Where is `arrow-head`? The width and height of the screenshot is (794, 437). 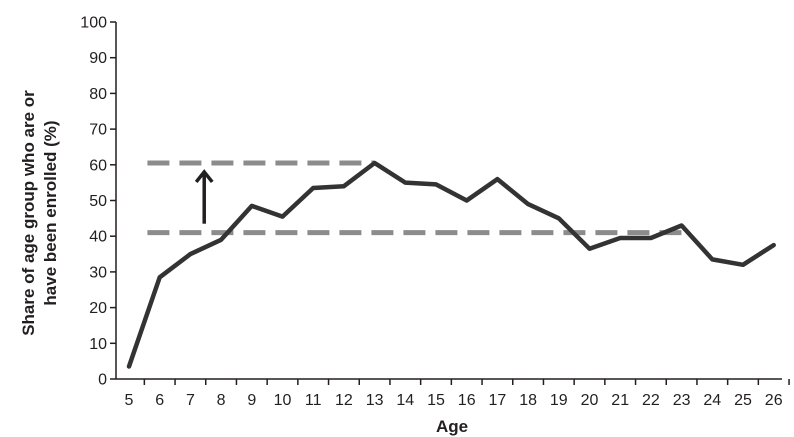 arrow-head is located at coordinates (204, 176).